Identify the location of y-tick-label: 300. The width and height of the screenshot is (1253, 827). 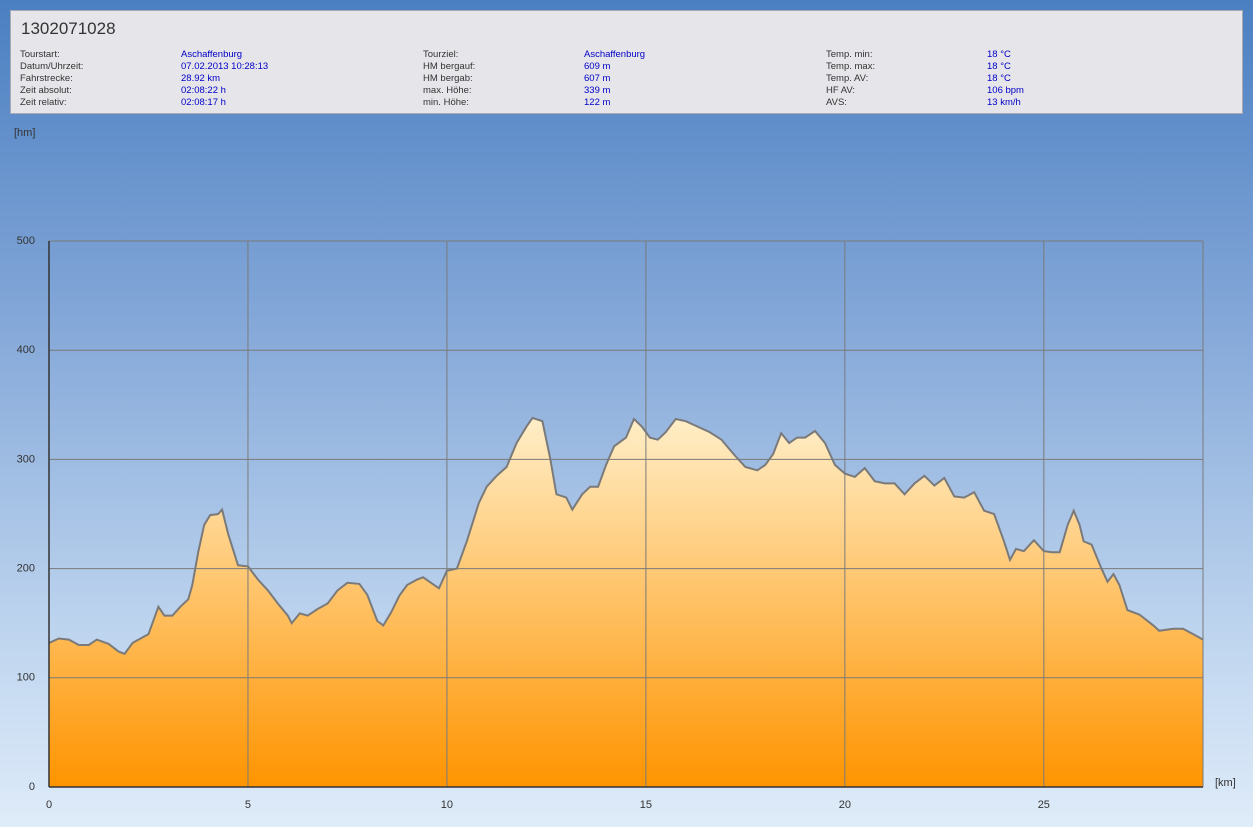
(26, 459).